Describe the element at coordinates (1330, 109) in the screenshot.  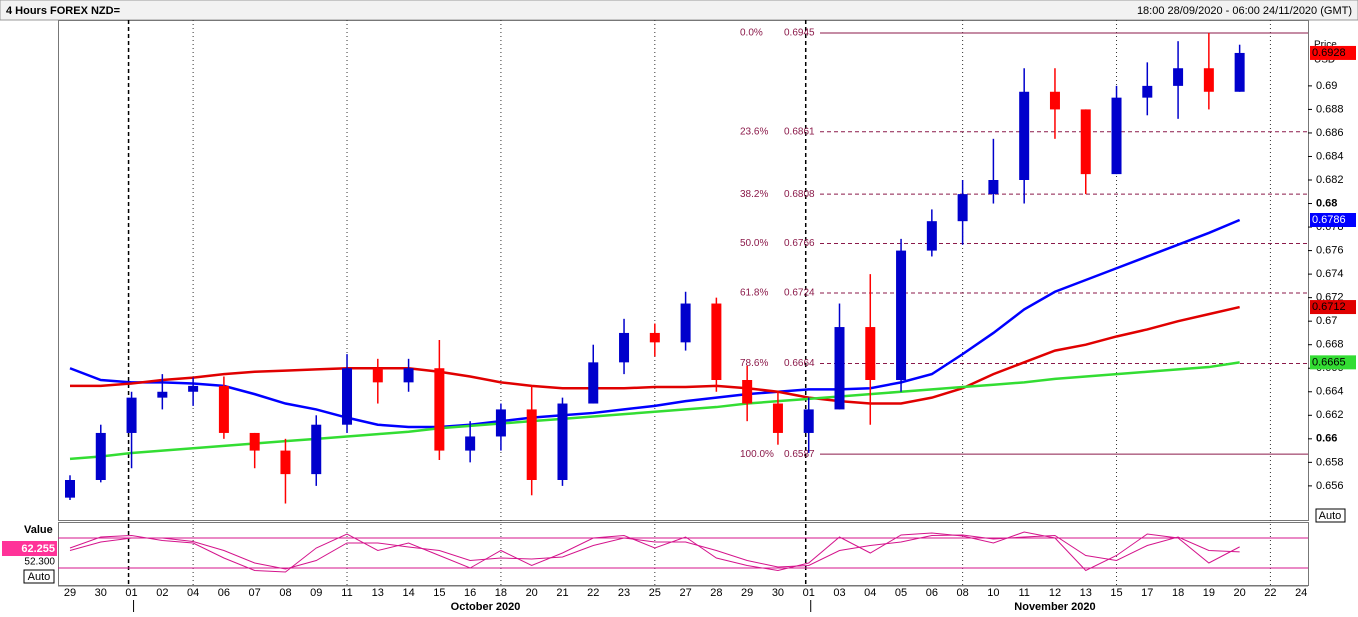
I see `y-tick-label: 0.688` at that location.